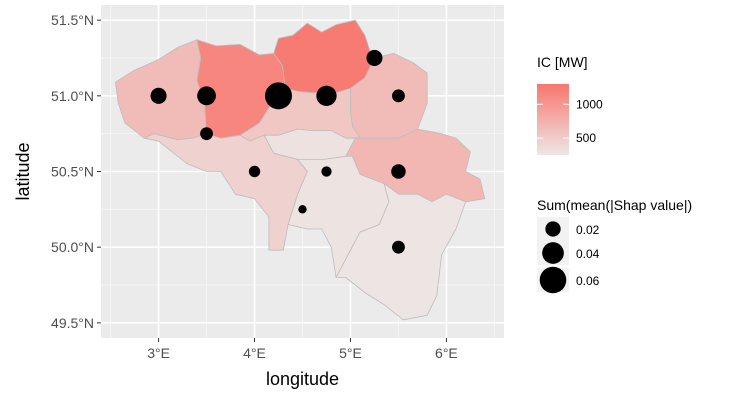  What do you see at coordinates (446, 353) in the screenshot?
I see `x-tick-label: 6°E` at bounding box center [446, 353].